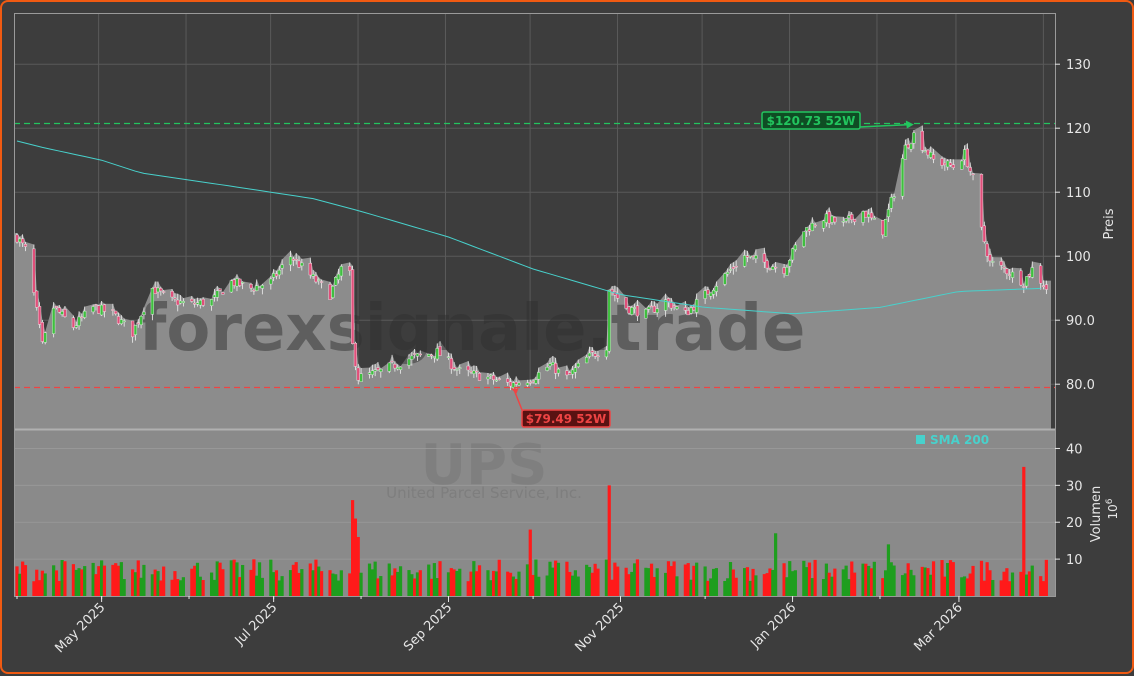 This screenshot has height=676, width=1134. What do you see at coordinates (1113, 511) in the screenshot?
I see `volume-unit-base: 10` at bounding box center [1113, 511].